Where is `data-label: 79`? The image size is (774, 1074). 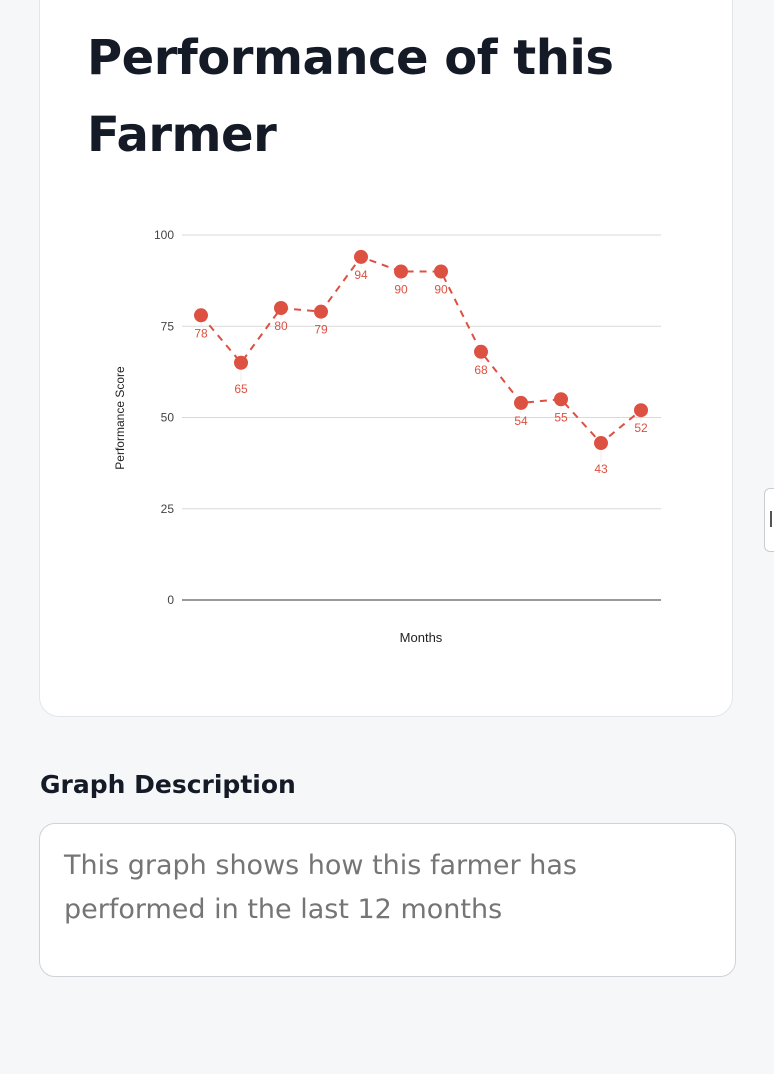
data-label: 79 is located at coordinates (321, 330).